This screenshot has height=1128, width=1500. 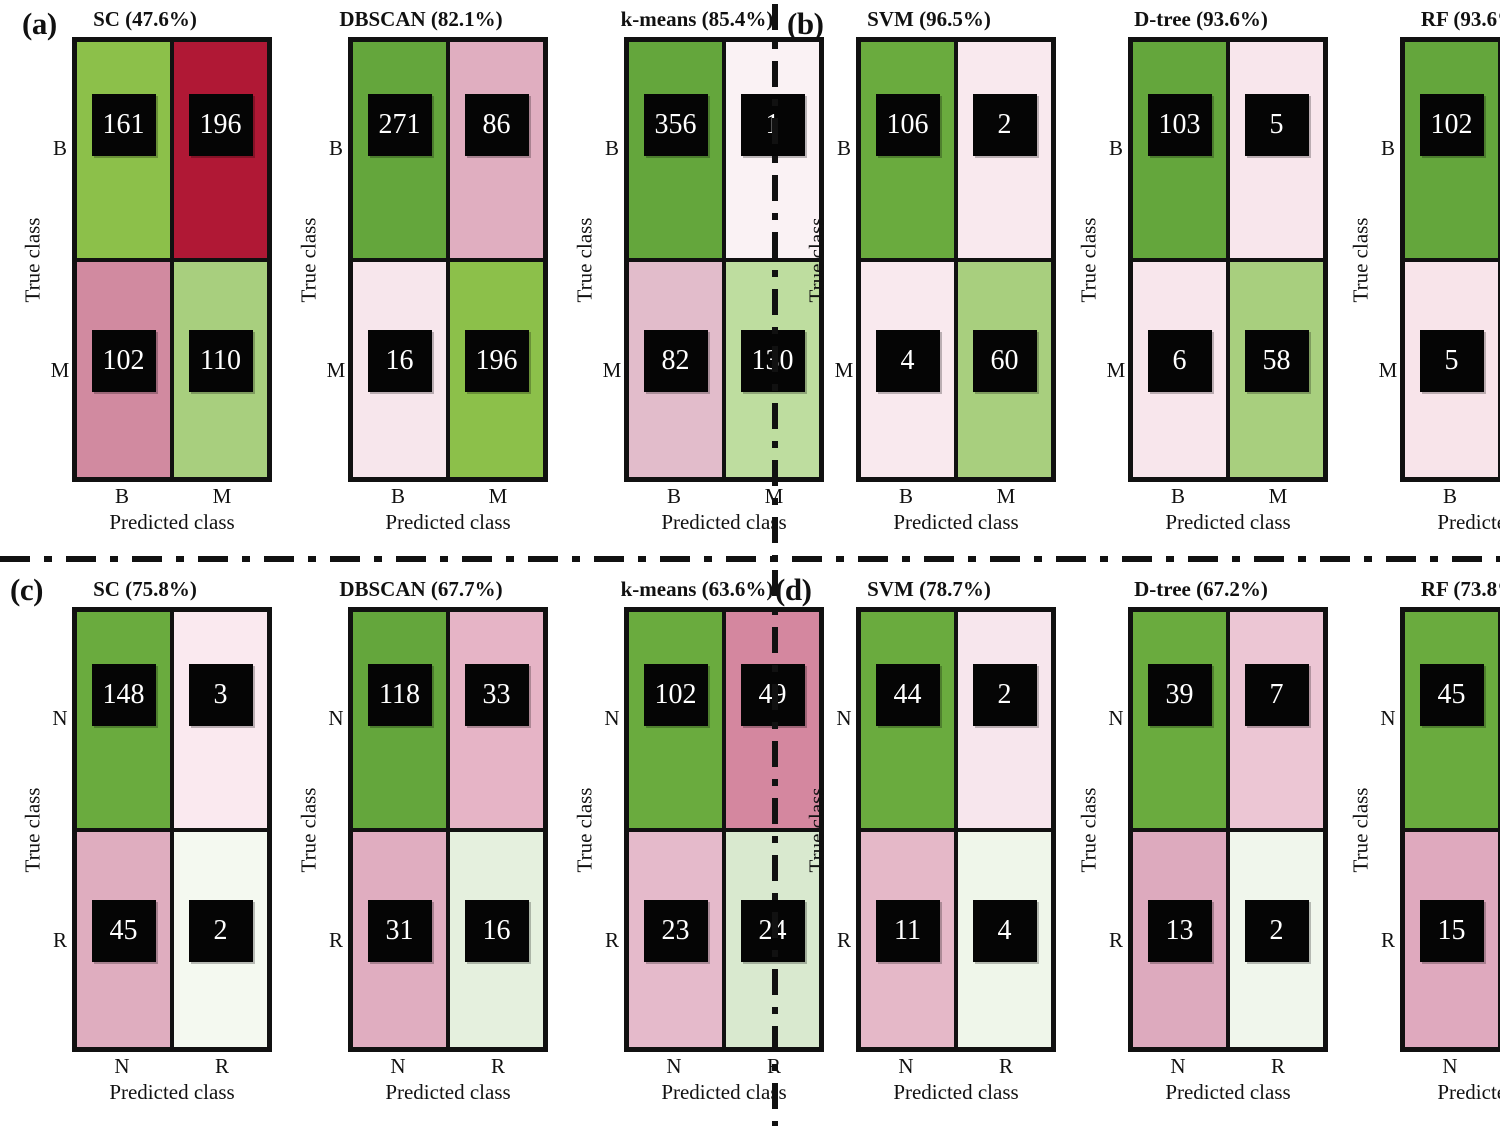 I want to click on chart-title: SVM (78.7%), so click(x=929, y=589).